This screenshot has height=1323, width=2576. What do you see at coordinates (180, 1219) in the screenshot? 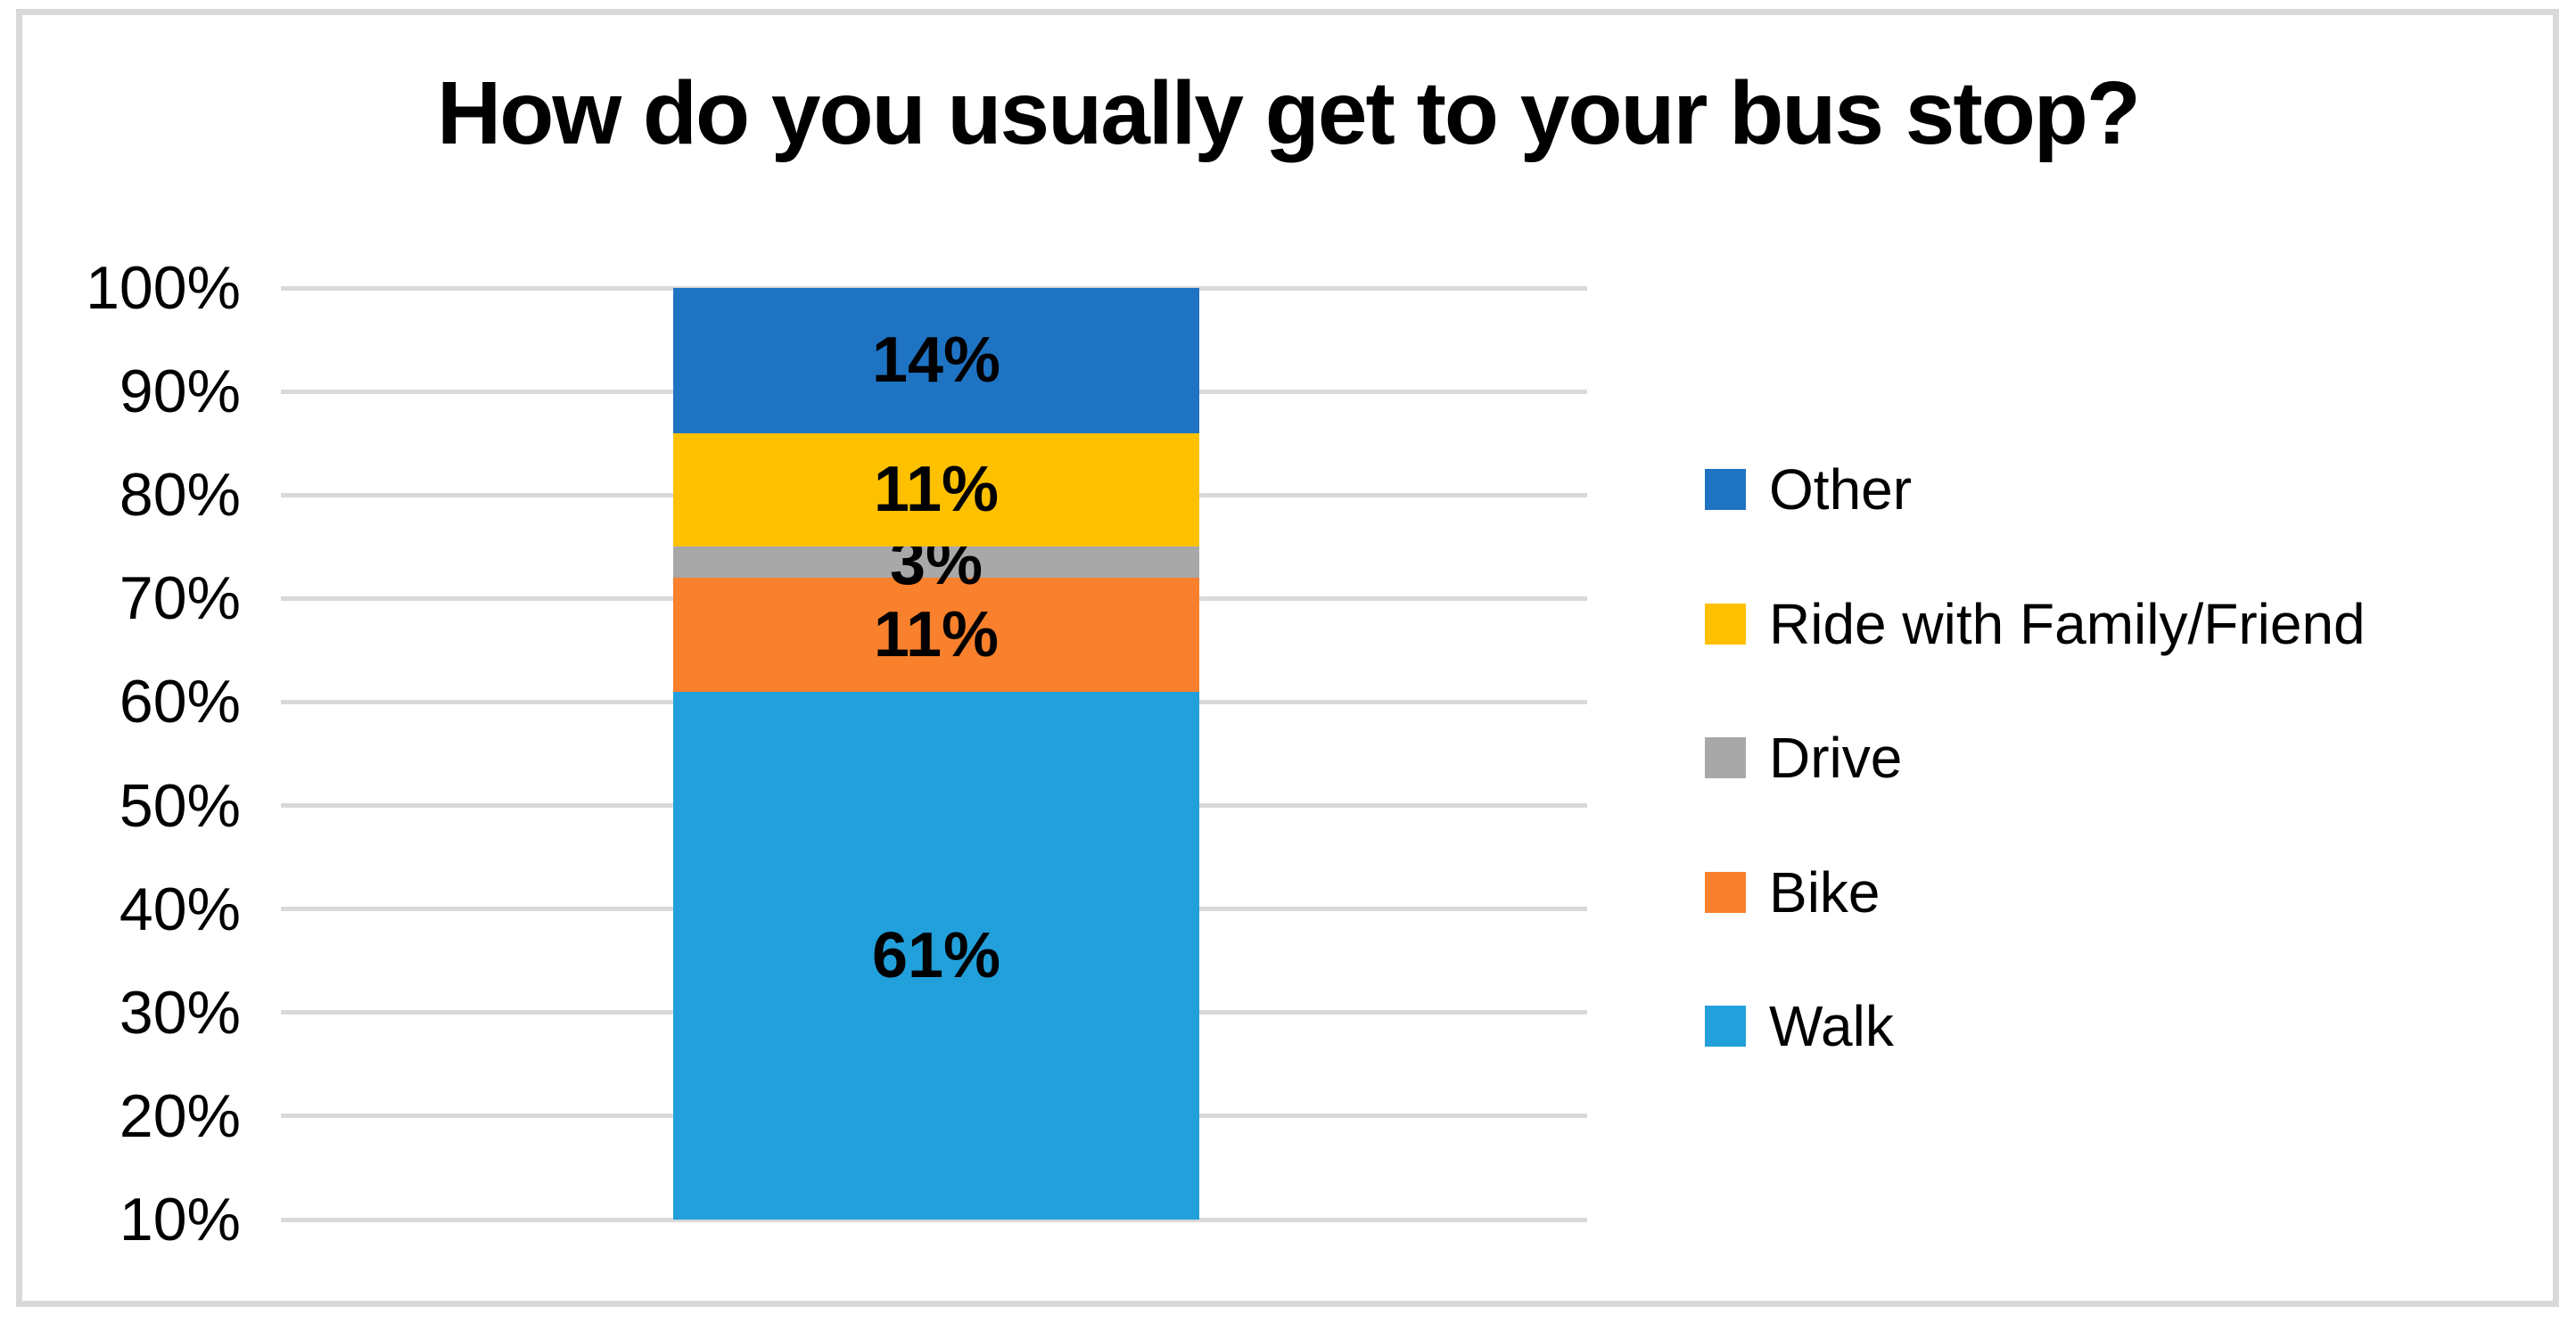
I see `y-axis-tick-label: 10%` at bounding box center [180, 1219].